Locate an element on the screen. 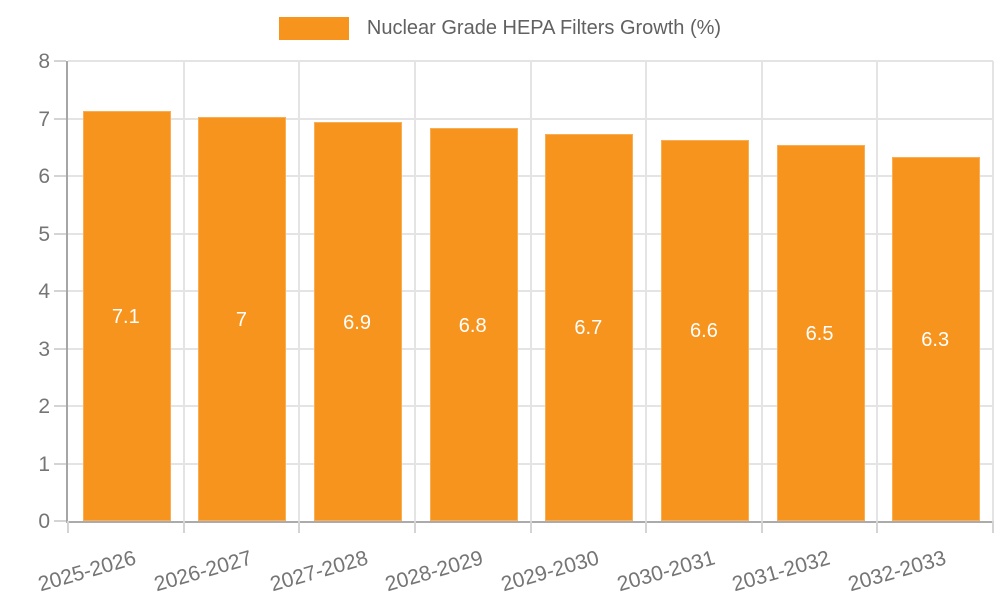 The width and height of the screenshot is (1000, 600). y-axis-tick-label: 0 is located at coordinates (44, 521).